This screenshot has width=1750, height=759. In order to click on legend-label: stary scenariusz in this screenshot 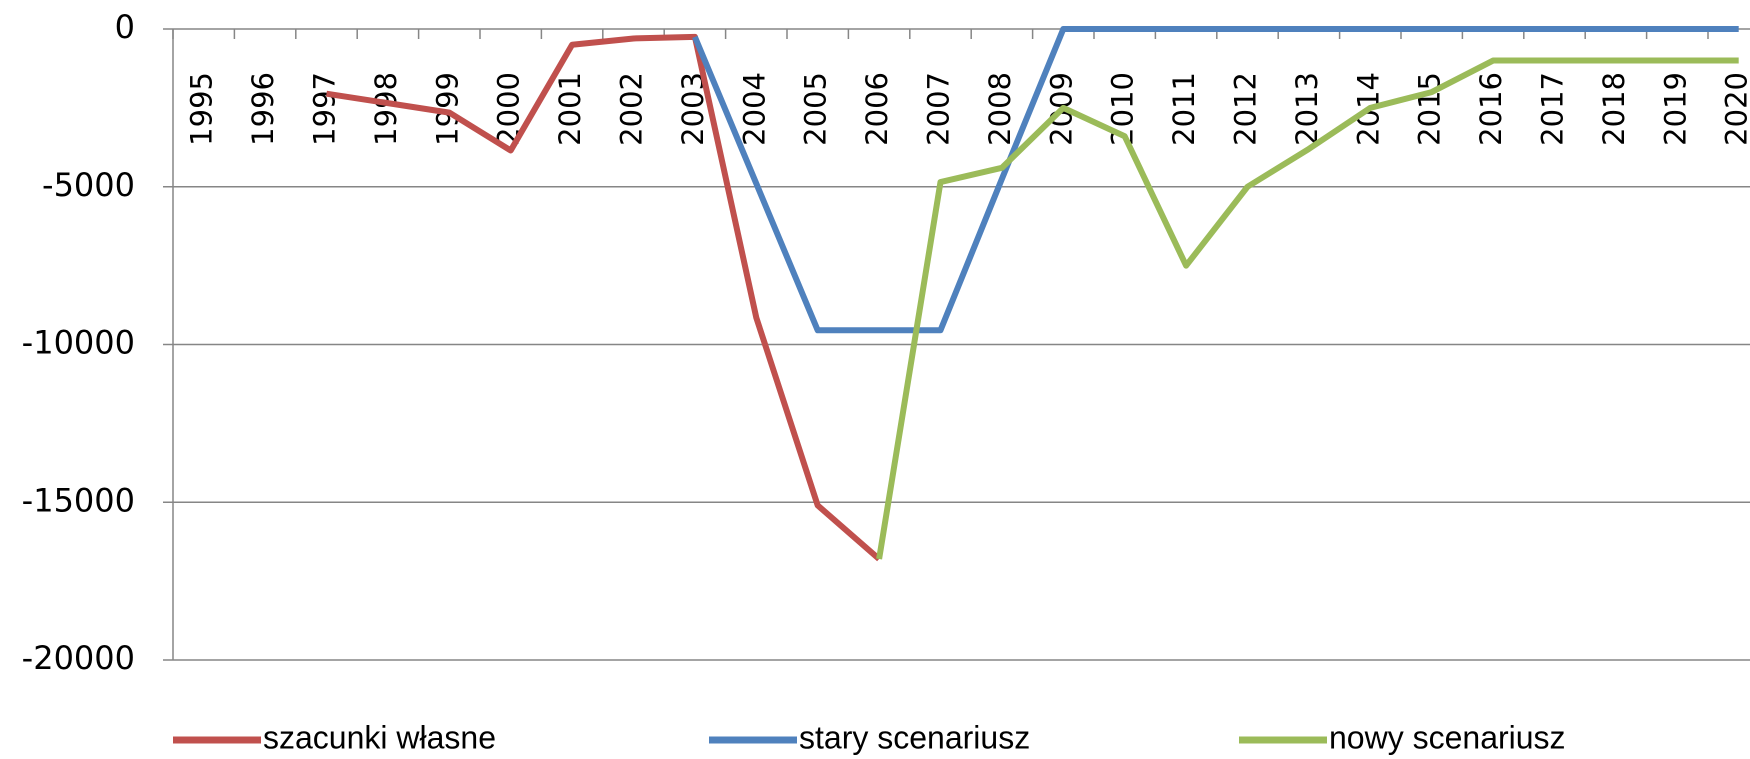, I will do `click(914, 737)`.